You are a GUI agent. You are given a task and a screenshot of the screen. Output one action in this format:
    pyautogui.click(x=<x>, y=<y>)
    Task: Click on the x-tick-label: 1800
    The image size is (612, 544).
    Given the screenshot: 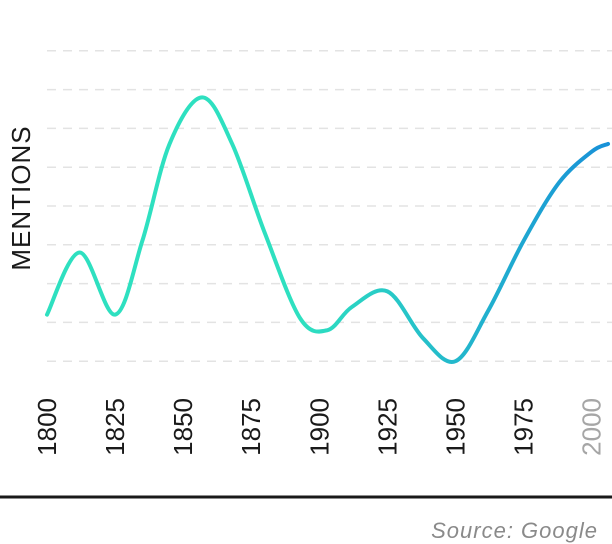 What is the action you would take?
    pyautogui.click(x=47, y=427)
    